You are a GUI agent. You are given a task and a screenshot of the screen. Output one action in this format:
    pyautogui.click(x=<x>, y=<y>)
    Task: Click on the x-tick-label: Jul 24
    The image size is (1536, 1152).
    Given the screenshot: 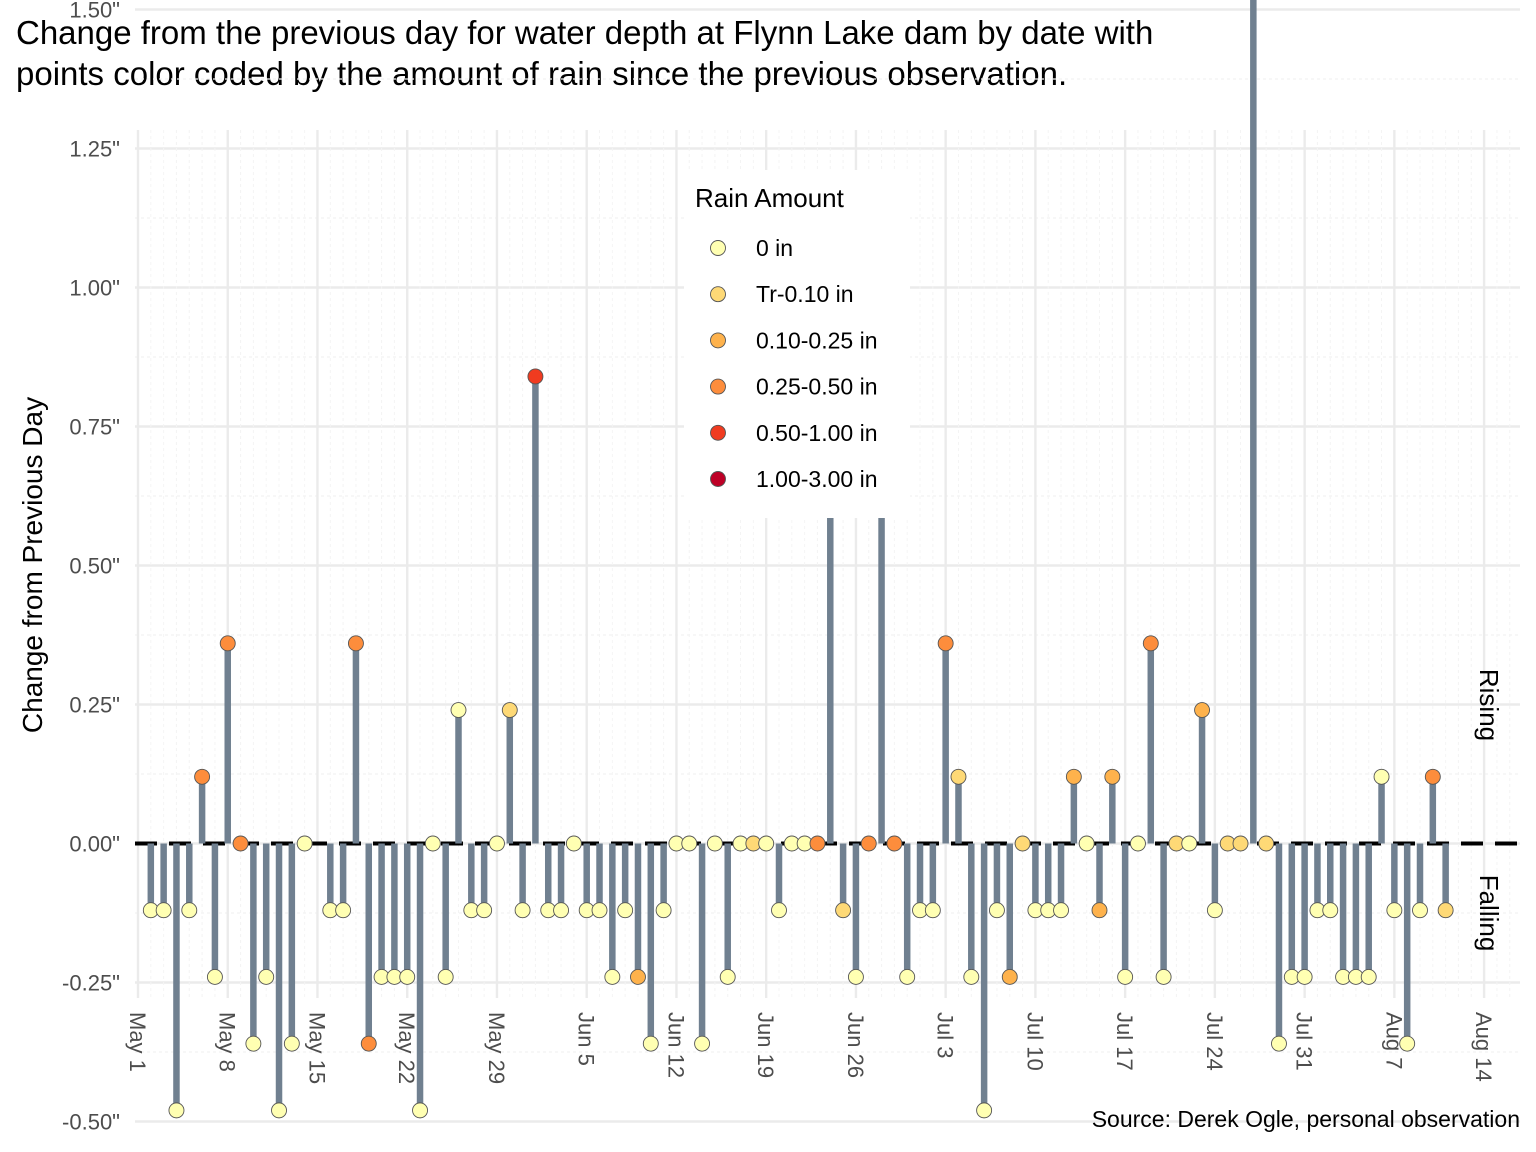 What is the action you would take?
    pyautogui.click(x=1214, y=1041)
    